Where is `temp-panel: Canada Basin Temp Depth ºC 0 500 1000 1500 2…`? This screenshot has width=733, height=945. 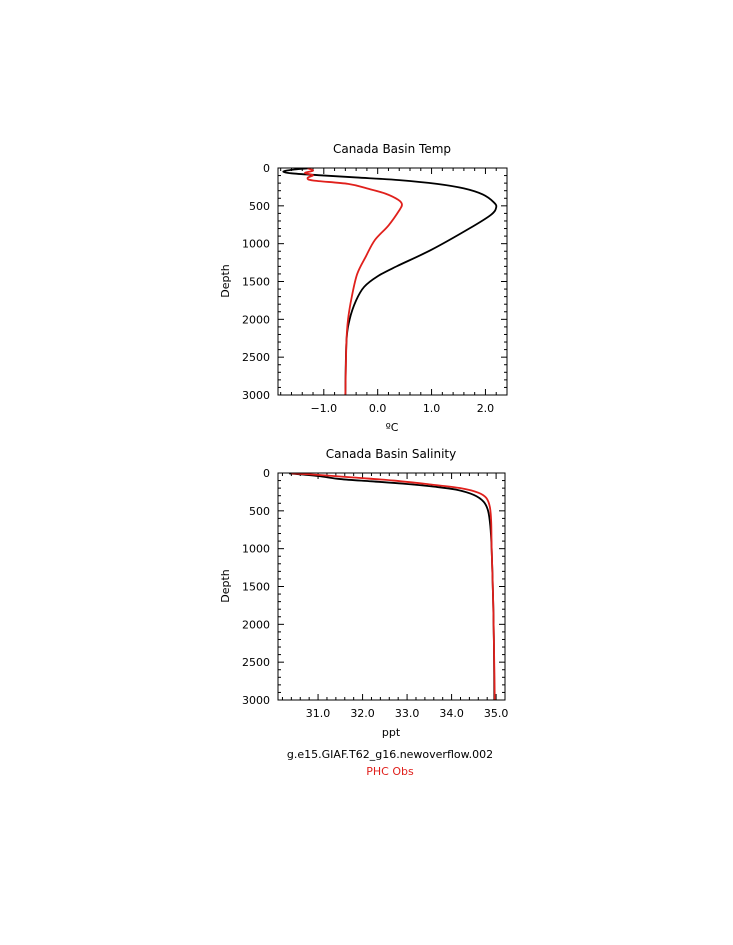
temp-panel: Canada Basin Temp Depth ºC 0 500 1000 1500 2… is located at coordinates (363, 288).